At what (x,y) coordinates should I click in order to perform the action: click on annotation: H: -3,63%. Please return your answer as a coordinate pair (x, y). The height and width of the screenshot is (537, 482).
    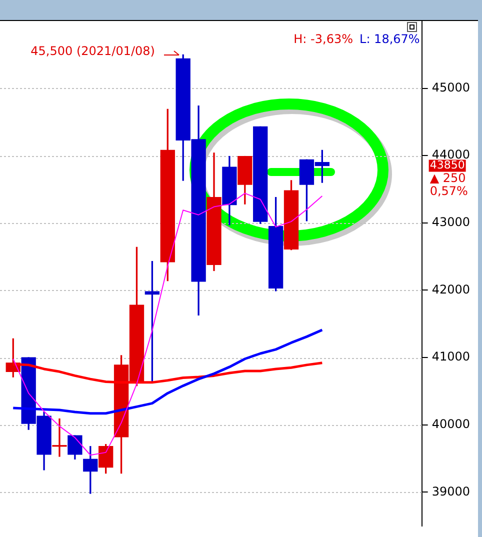
    Looking at the image, I should click on (323, 39).